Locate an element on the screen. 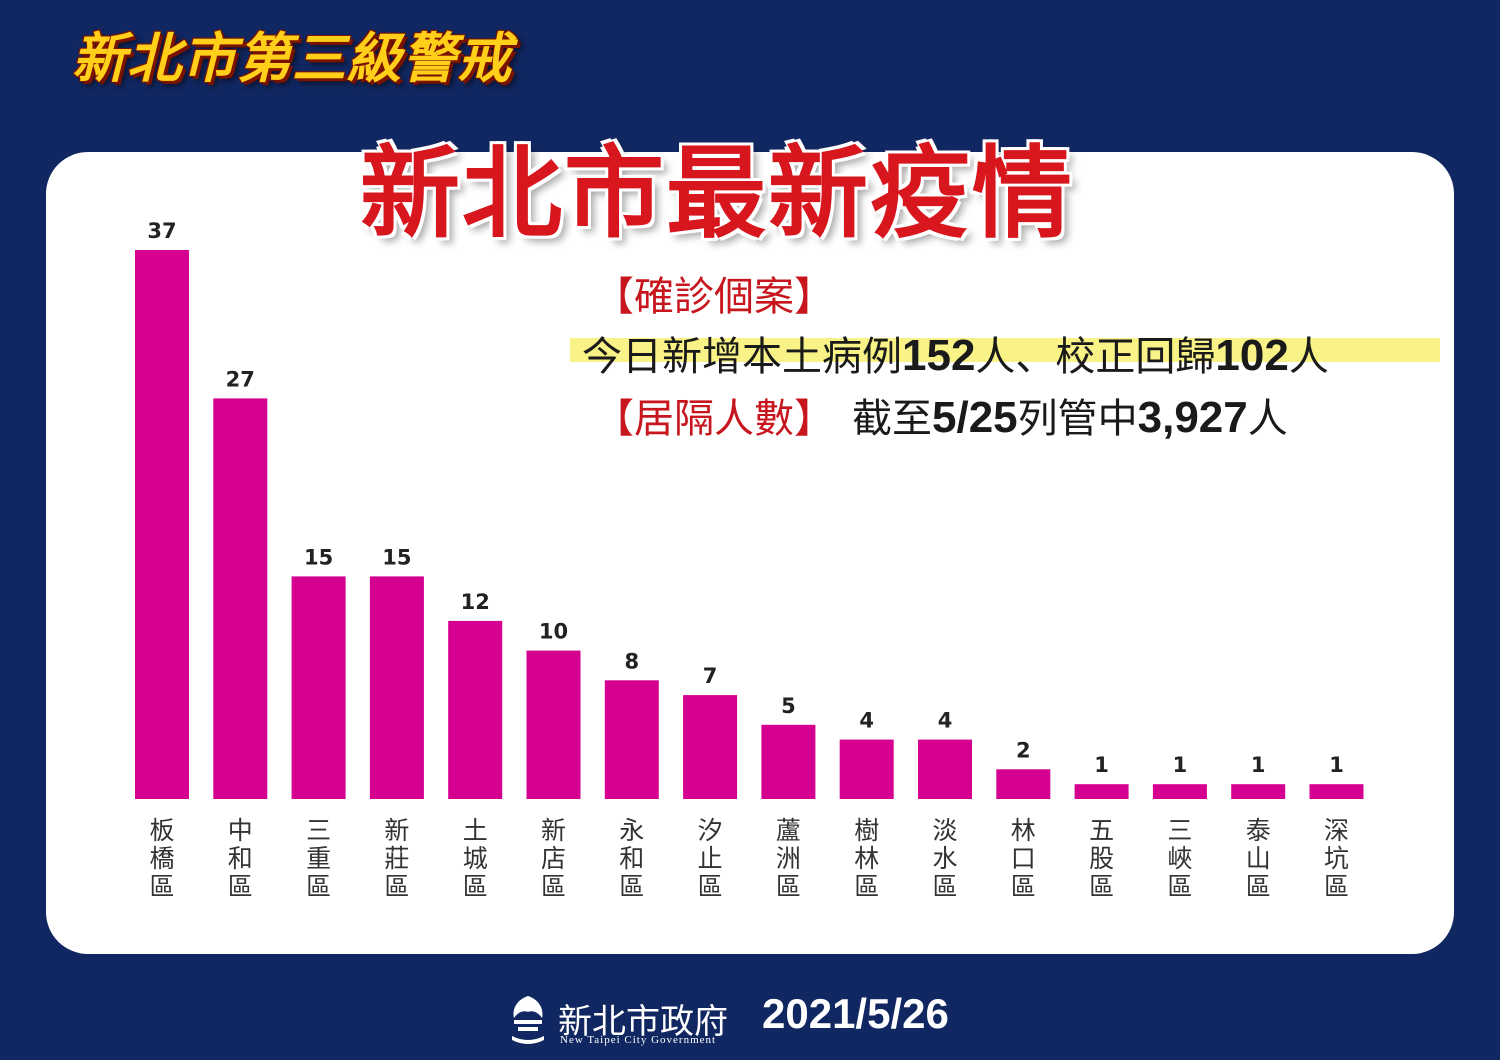  category-label: 五股區 is located at coordinates (1101, 858).